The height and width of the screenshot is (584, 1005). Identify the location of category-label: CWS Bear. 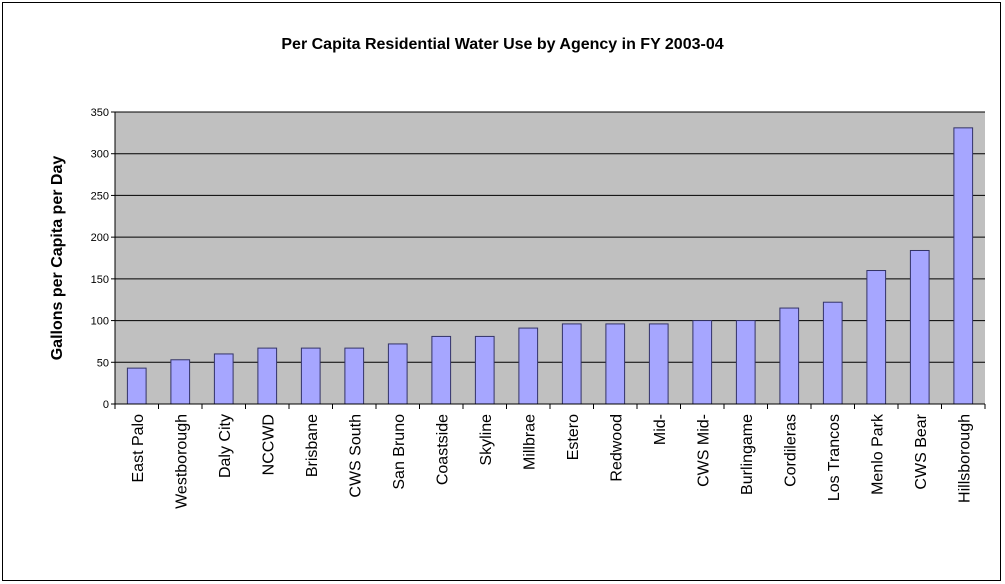
(921, 451).